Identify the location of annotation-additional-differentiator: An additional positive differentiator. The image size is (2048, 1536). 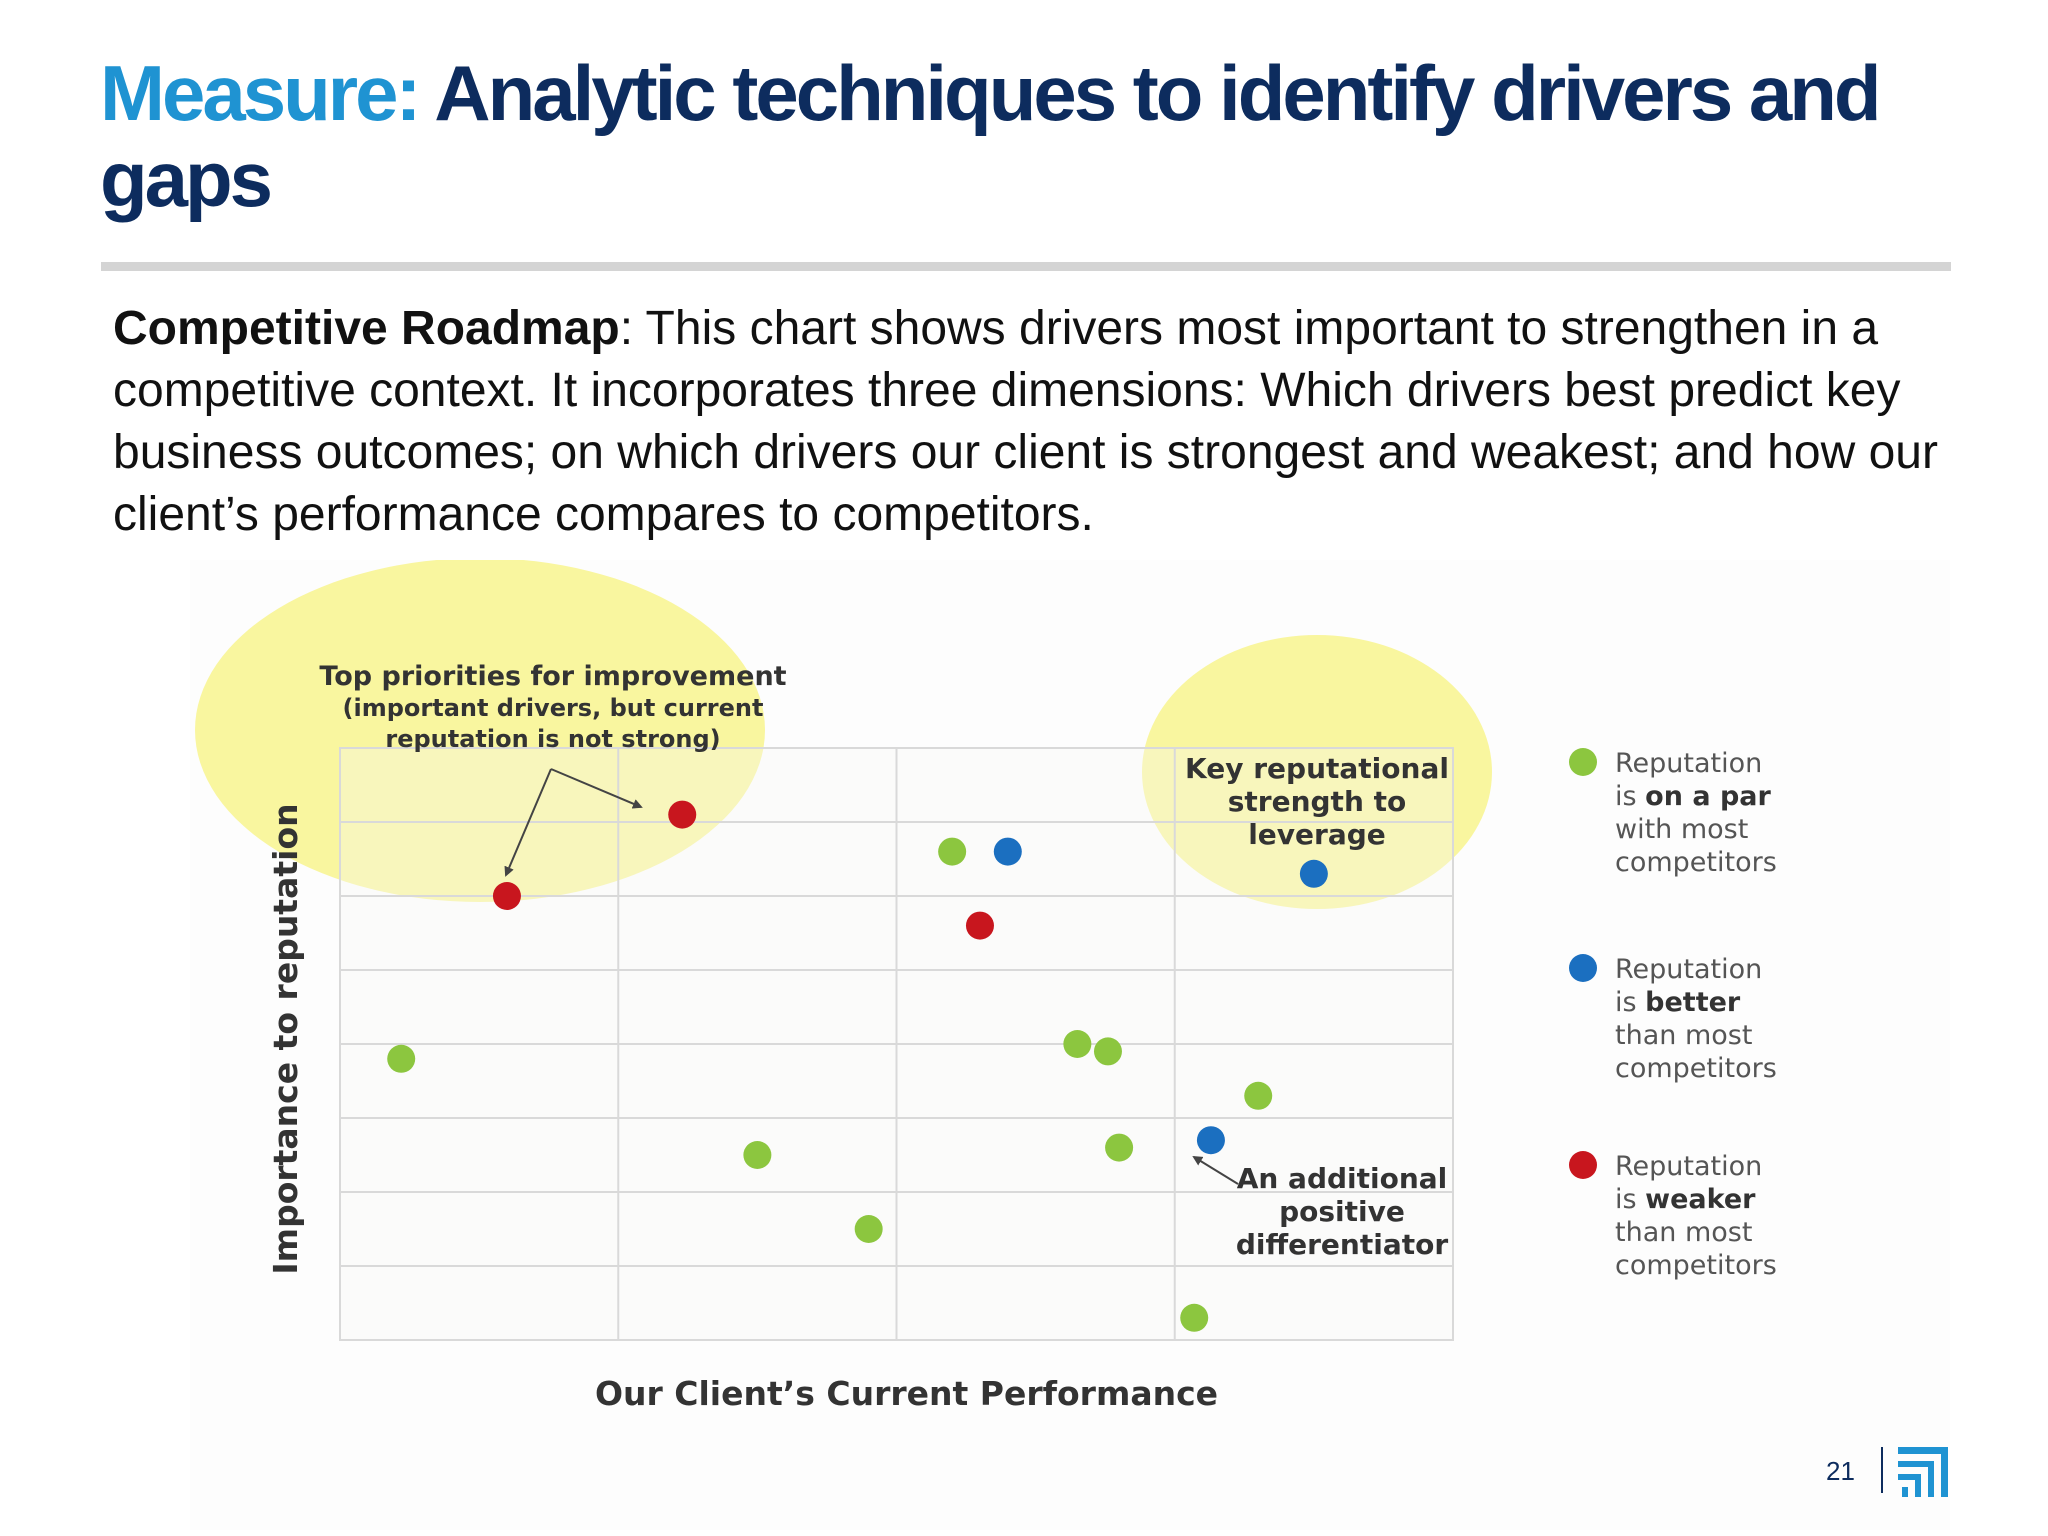
(1342, 1211).